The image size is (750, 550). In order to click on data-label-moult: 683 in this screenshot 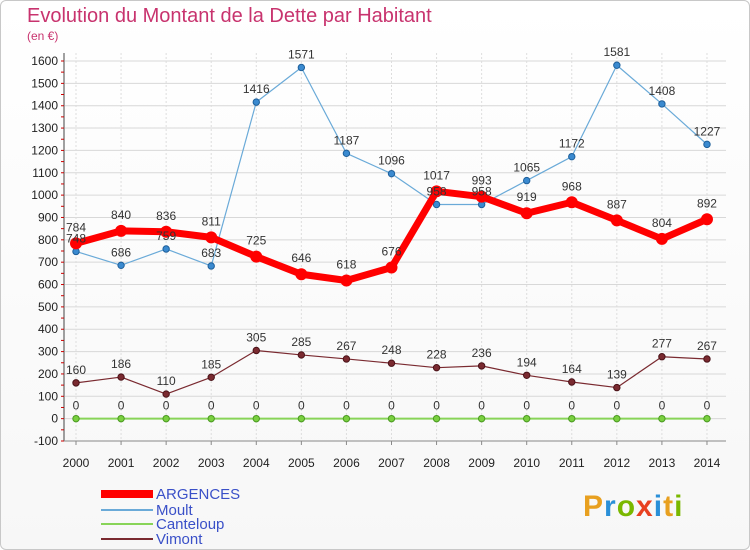, I will do `click(211, 253)`.